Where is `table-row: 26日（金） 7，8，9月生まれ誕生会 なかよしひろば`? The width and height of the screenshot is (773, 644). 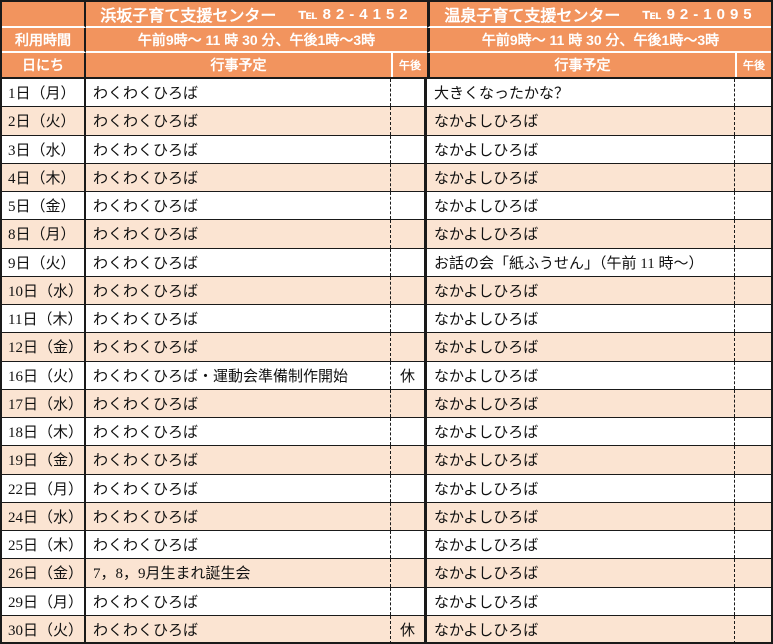 table-row: 26日（金） 7，8，9月生まれ誕生会 なかよしひろば is located at coordinates (386, 573).